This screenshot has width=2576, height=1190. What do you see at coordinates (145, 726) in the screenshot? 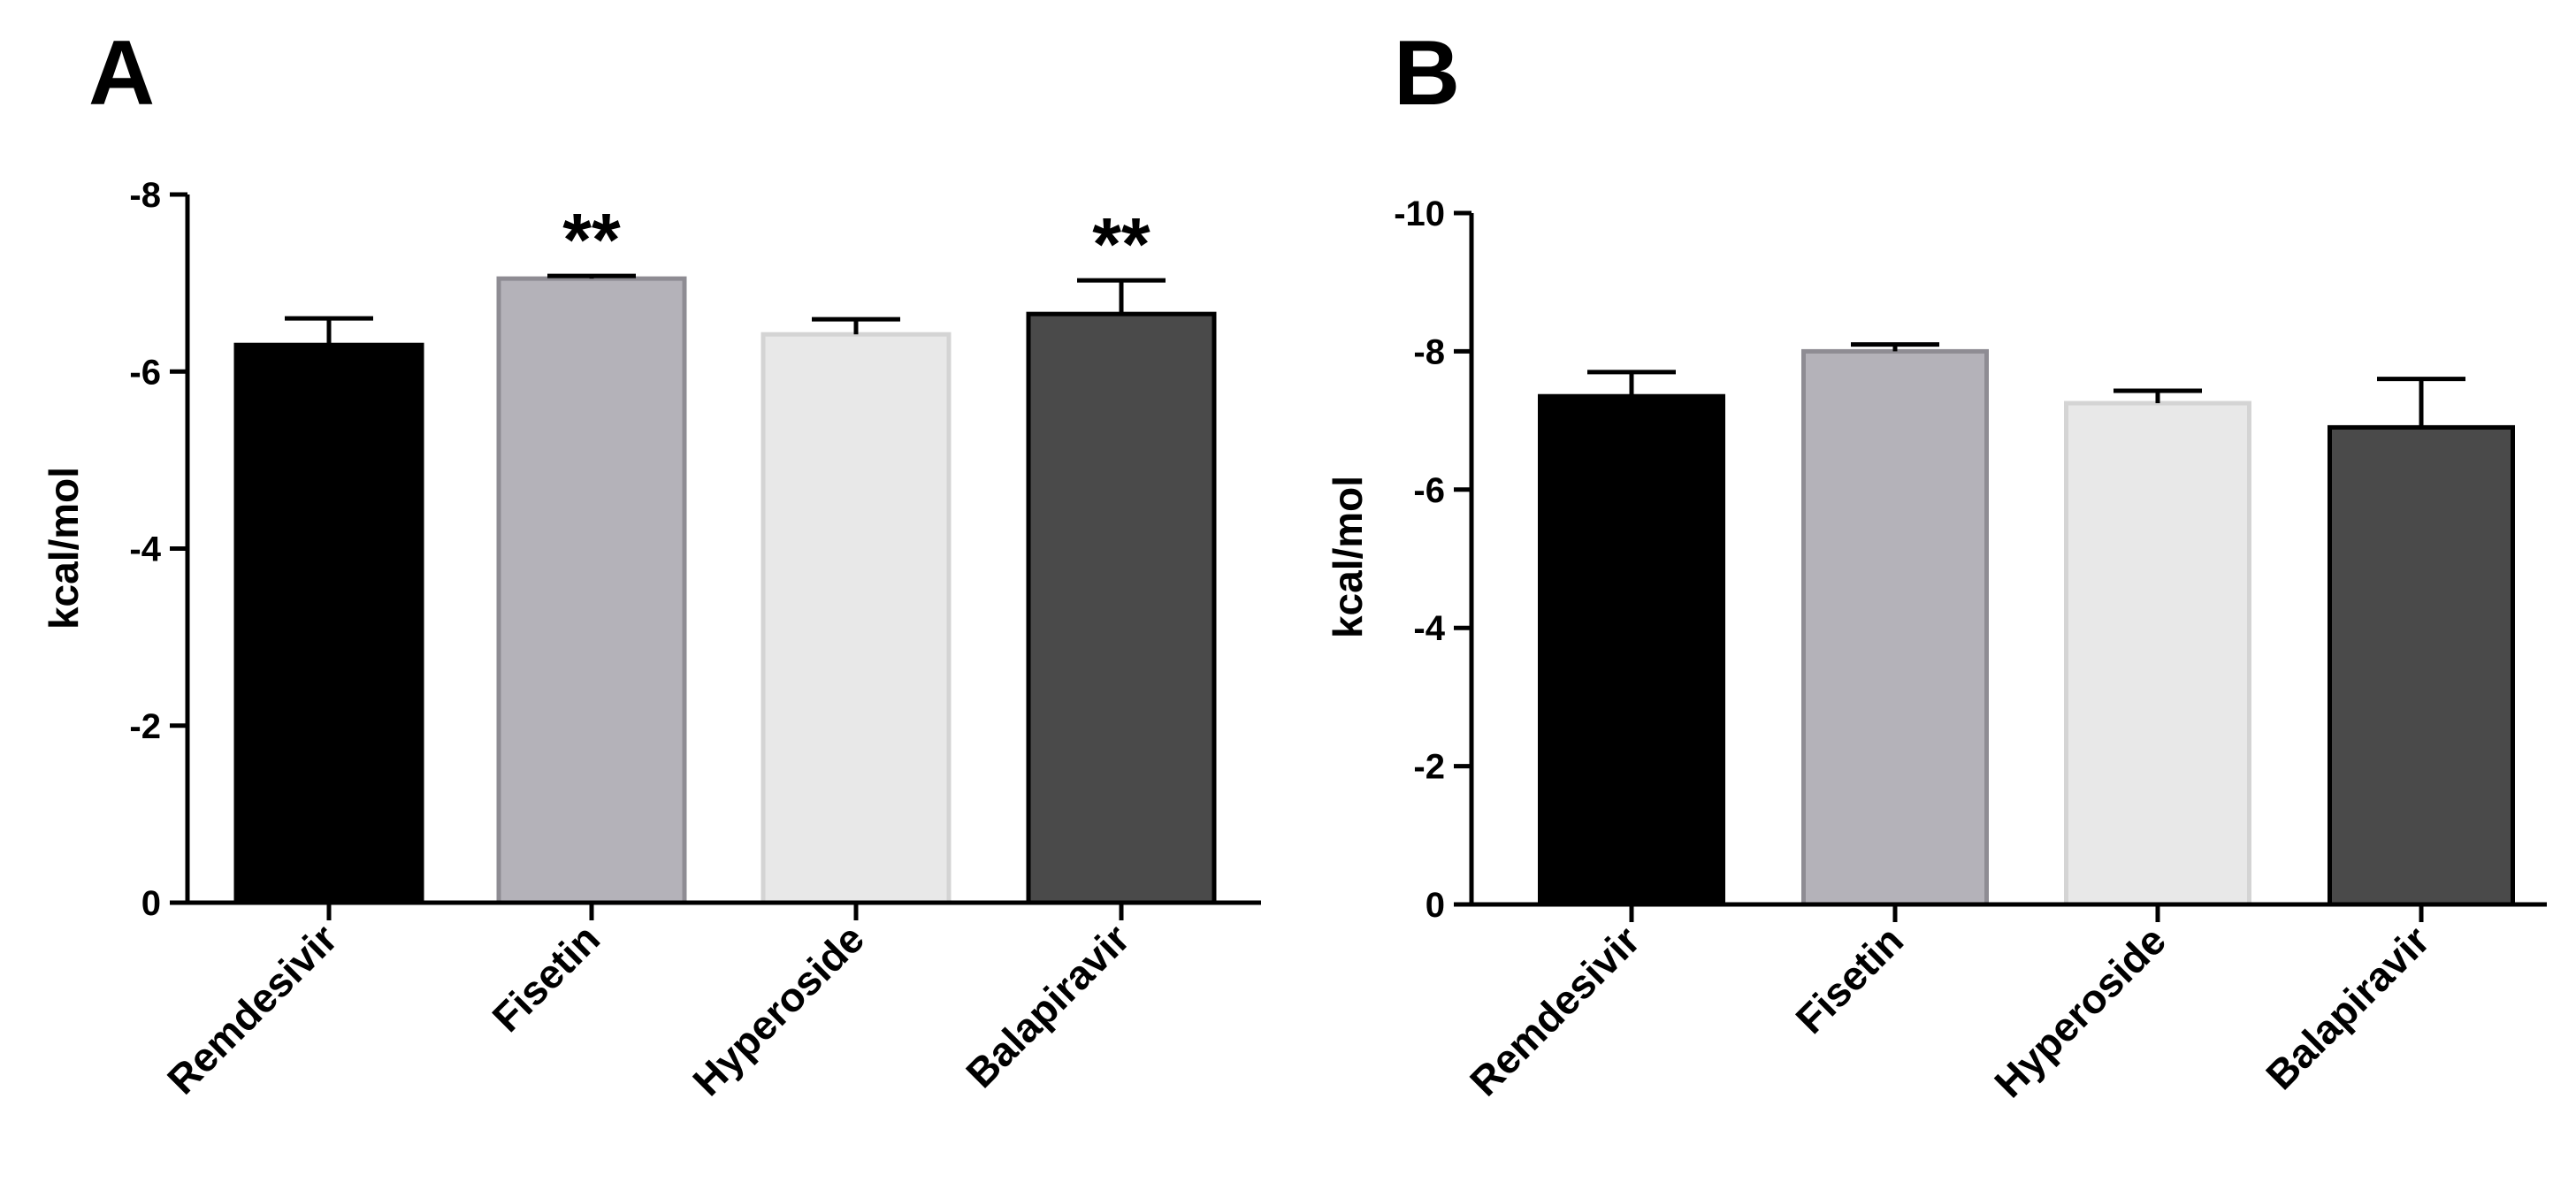
I see `panel-a-y-tick-label: -2` at bounding box center [145, 726].